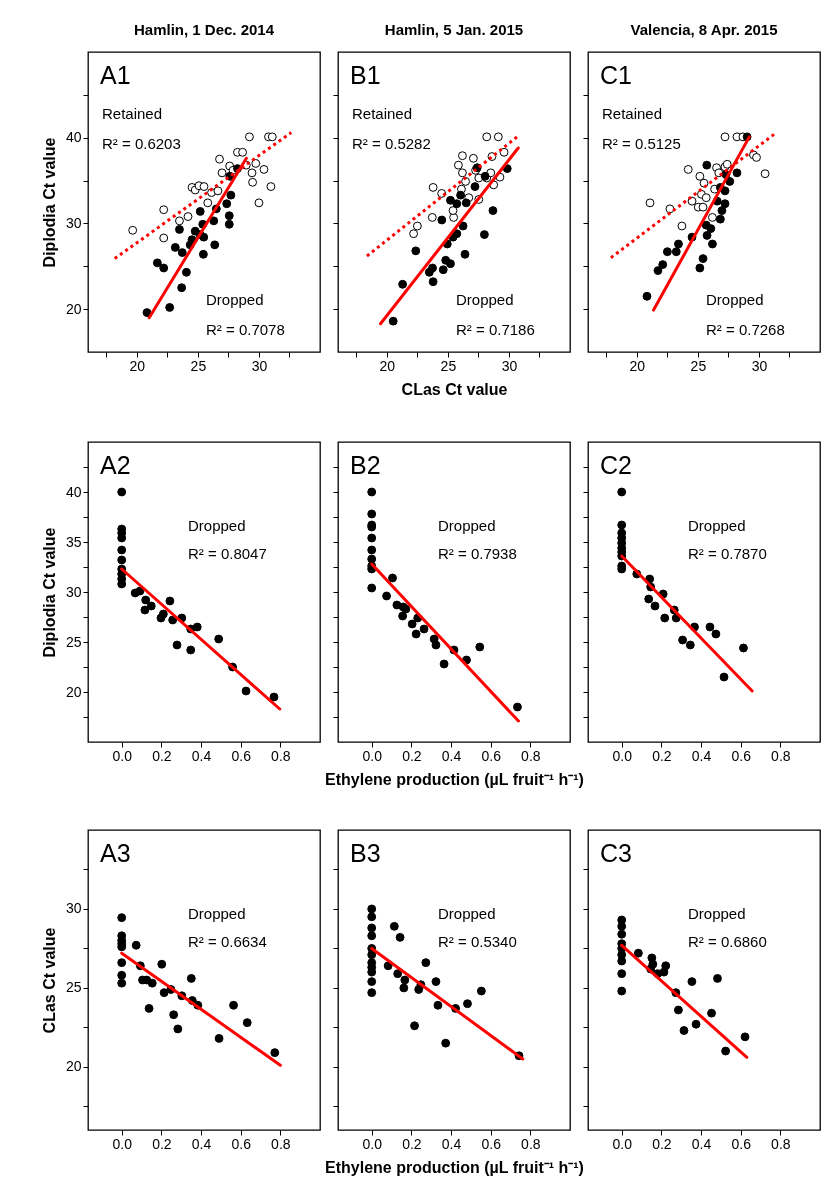 This screenshot has width=836, height=1202. Describe the element at coordinates (616, 853) in the screenshot. I see `annotation: C3` at that location.